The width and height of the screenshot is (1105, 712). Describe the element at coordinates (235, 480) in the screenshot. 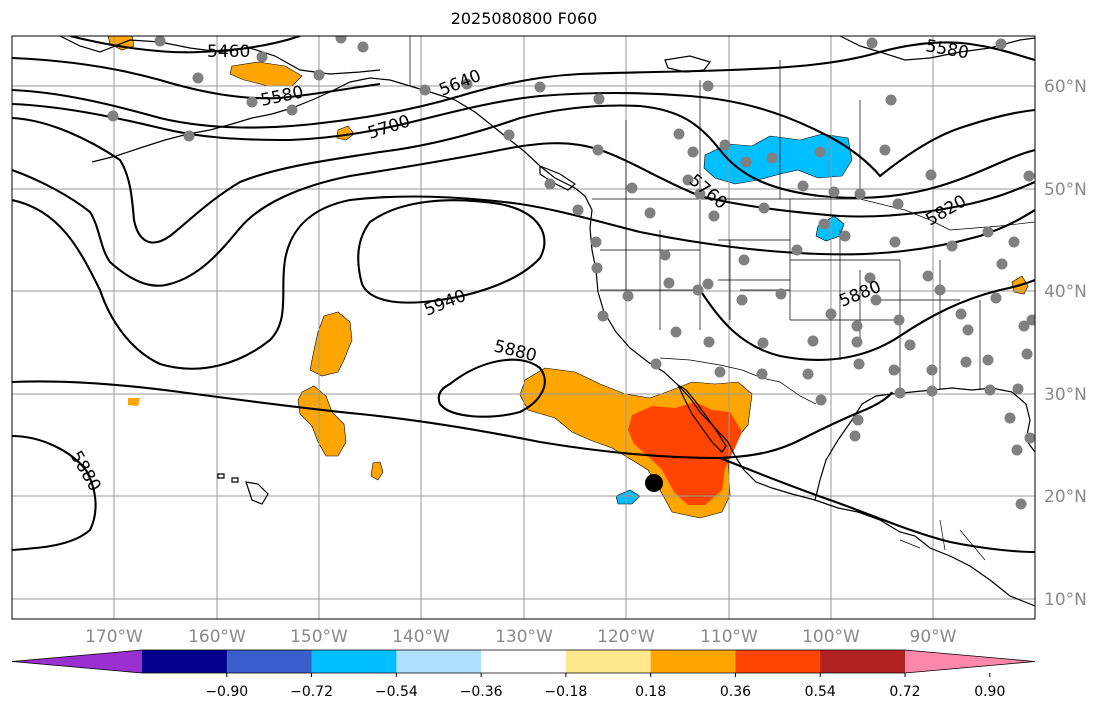

I see `island-maui` at that location.